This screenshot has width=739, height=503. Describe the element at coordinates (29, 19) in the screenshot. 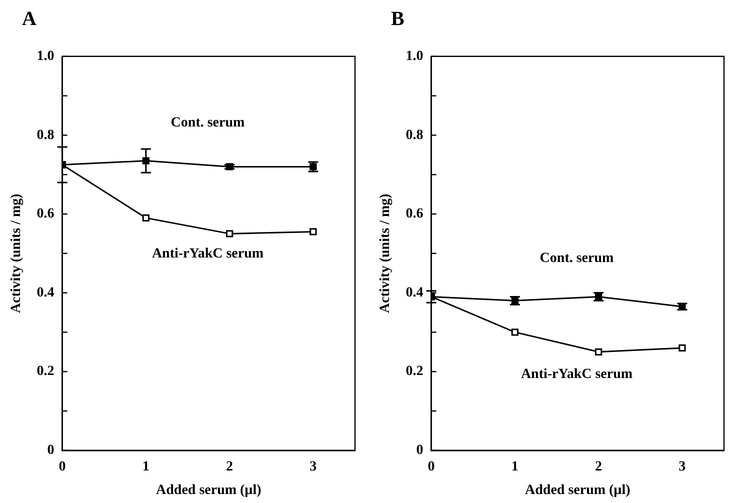

I see `chart-title: A` at that location.